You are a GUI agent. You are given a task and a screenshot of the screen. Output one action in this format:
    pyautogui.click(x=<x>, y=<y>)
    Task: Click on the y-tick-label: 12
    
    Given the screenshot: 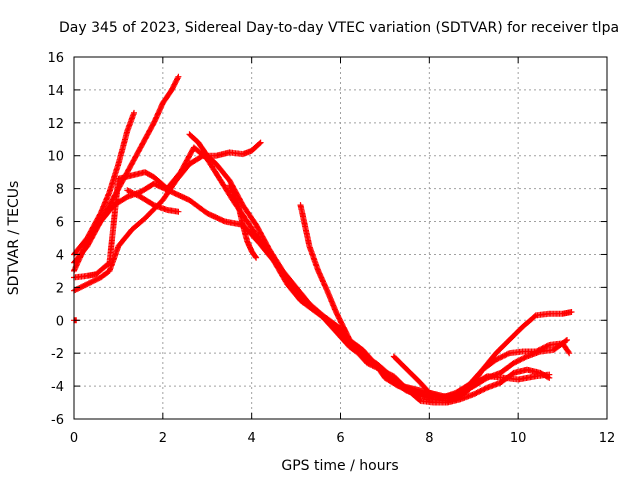 What is the action you would take?
    pyautogui.click(x=55, y=124)
    